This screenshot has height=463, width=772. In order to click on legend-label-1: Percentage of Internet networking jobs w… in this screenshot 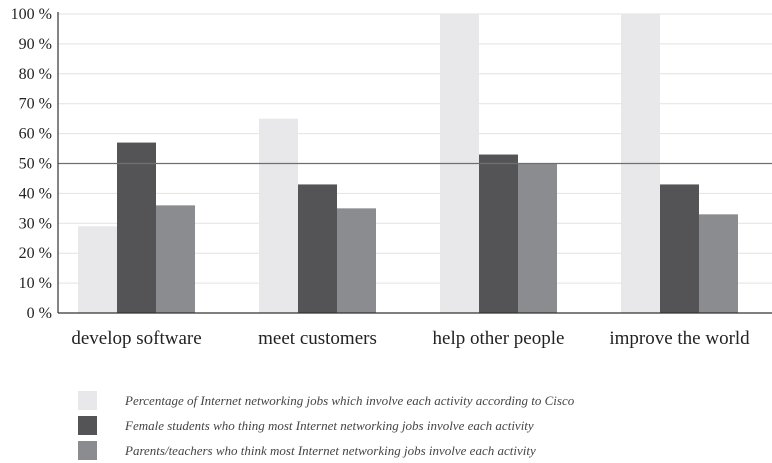, I will do `click(350, 400)`.